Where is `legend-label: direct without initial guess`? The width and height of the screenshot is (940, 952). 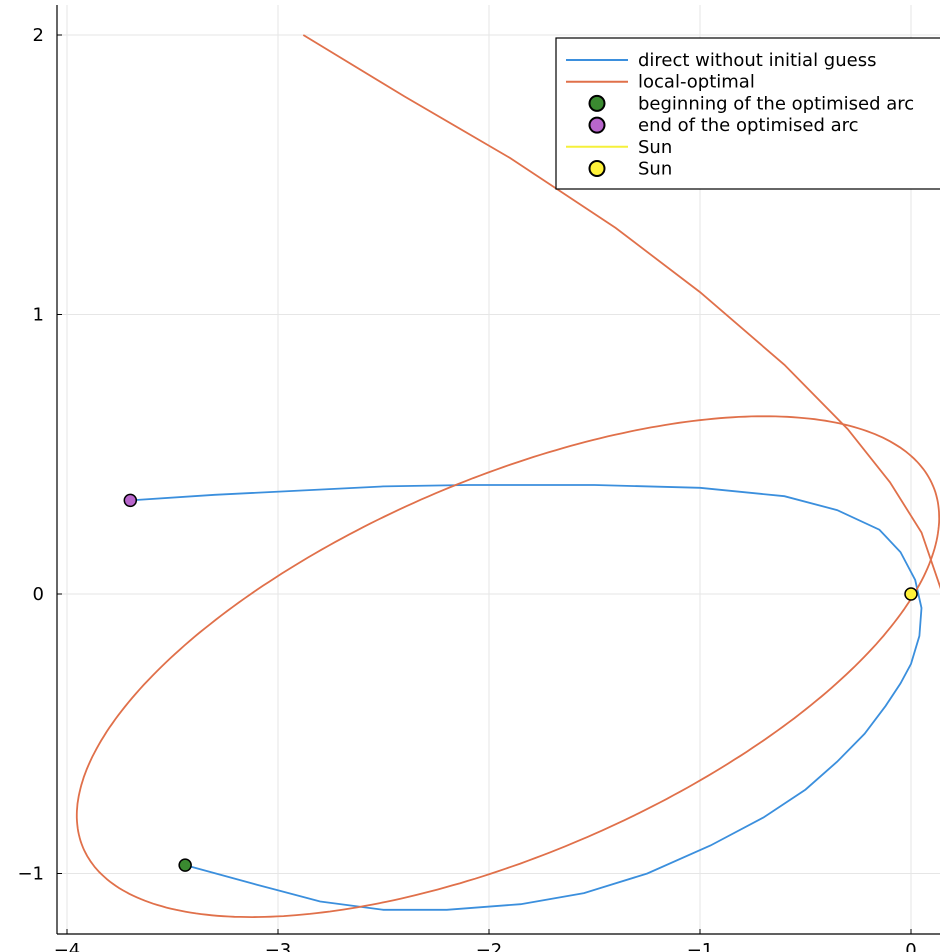
legend-label: direct without initial guess is located at coordinates (757, 60).